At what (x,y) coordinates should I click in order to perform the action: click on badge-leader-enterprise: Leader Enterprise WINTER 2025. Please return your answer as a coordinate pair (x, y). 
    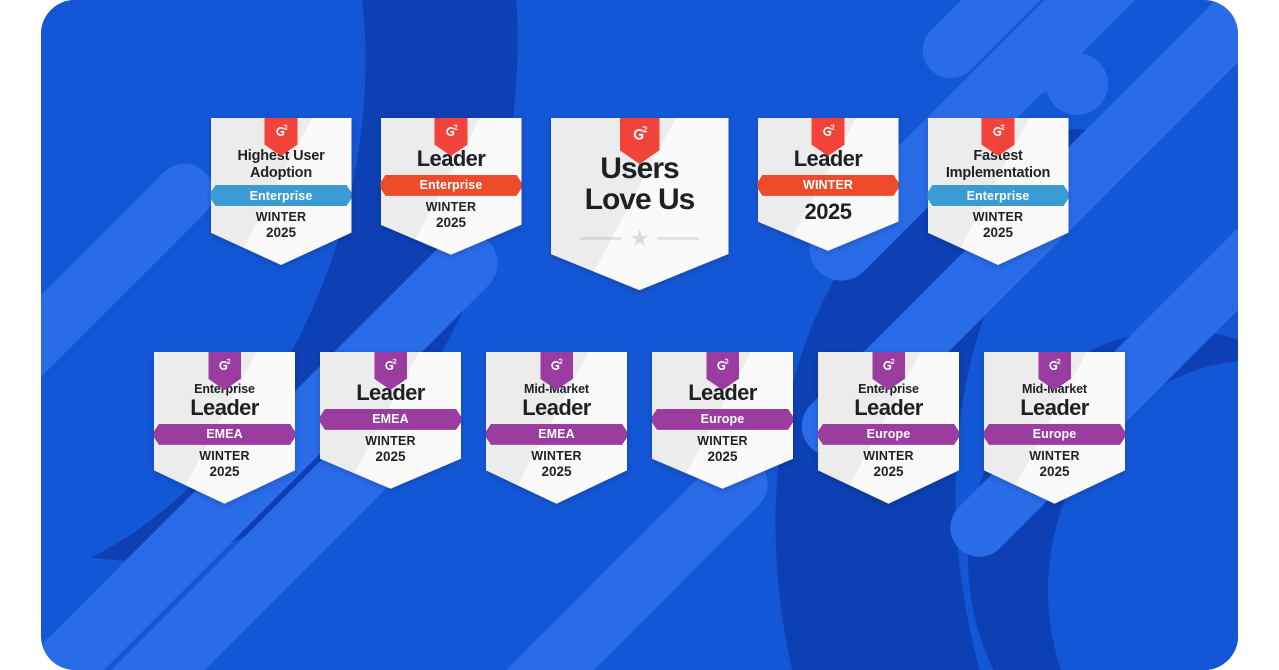
    Looking at the image, I should click on (451, 186).